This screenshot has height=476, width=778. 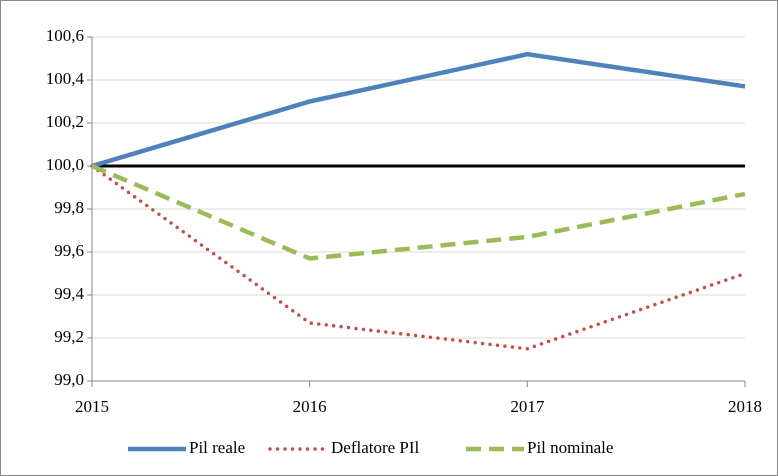 I want to click on y-tick-label: 99,2, so click(x=69, y=336).